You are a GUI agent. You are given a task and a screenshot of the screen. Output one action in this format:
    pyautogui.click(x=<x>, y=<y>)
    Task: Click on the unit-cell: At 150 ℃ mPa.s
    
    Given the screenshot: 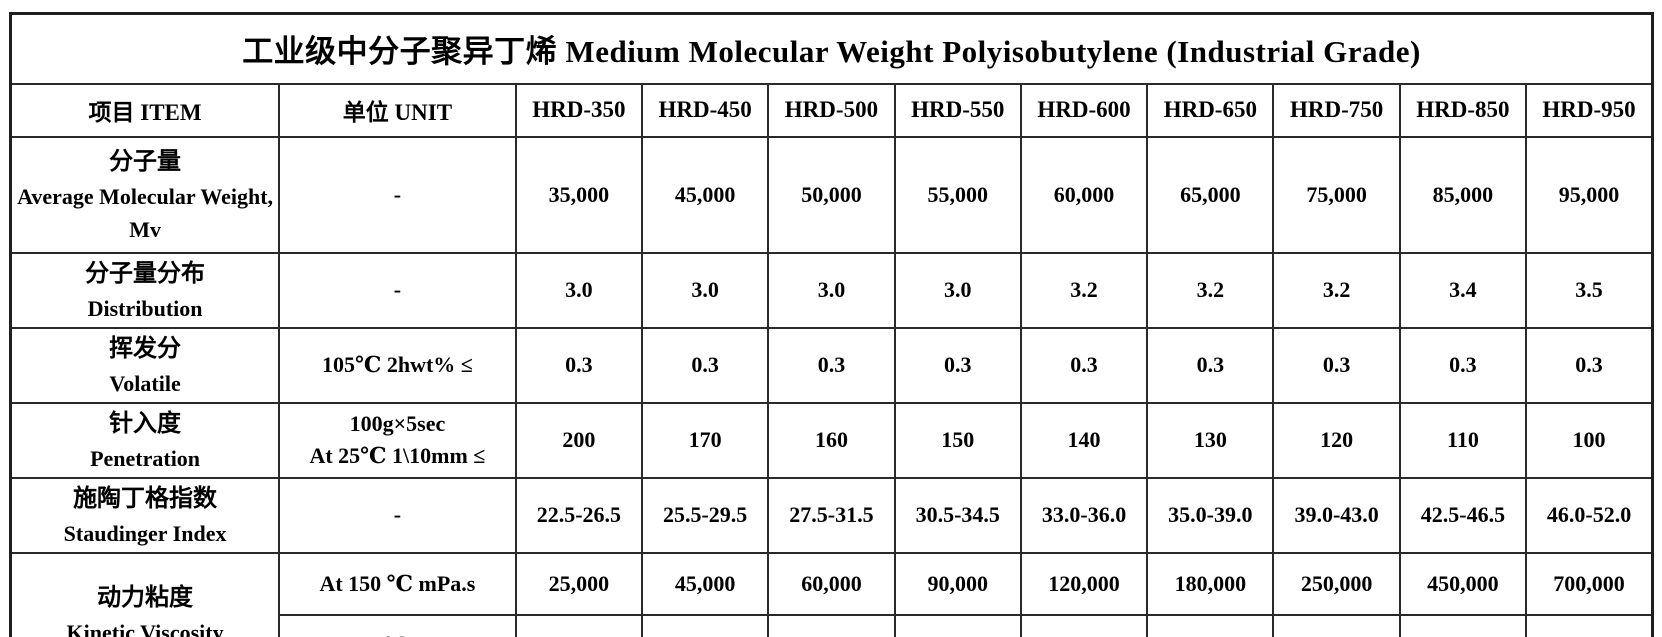 What is the action you would take?
    pyautogui.click(x=397, y=583)
    